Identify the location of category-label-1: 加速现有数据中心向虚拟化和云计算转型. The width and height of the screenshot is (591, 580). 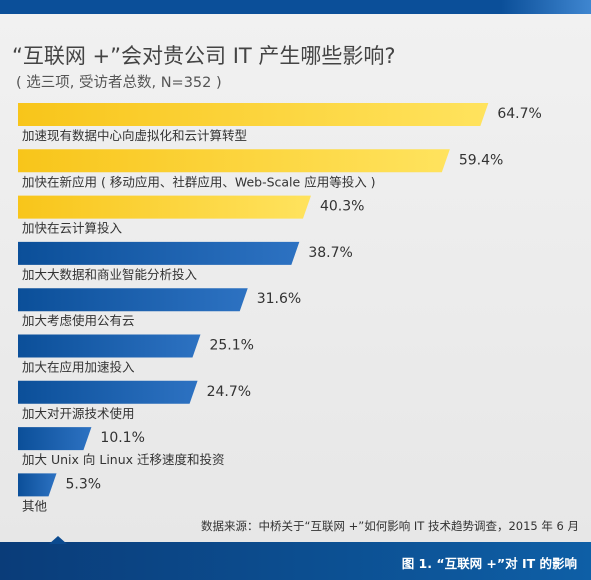
(134, 135).